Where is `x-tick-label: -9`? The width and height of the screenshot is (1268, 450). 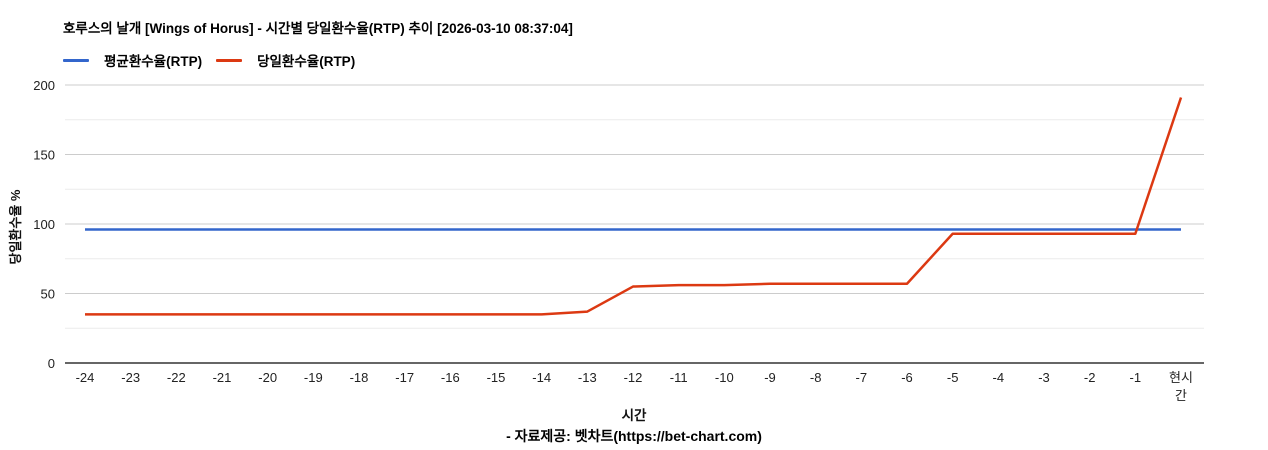
x-tick-label: -9 is located at coordinates (770, 377).